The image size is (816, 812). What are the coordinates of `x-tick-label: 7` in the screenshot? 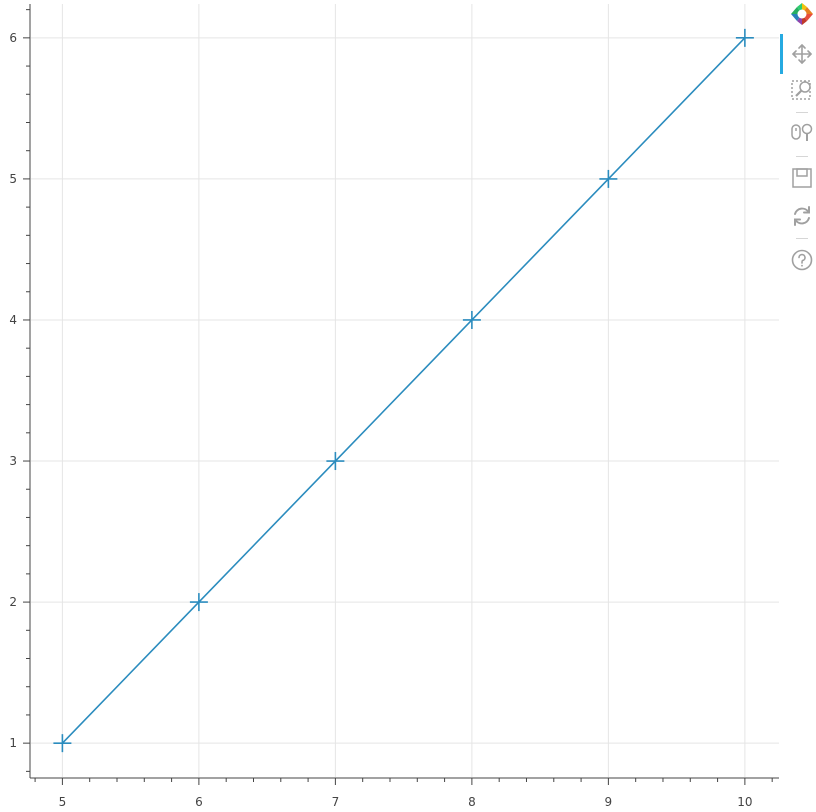 It's located at (336, 802).